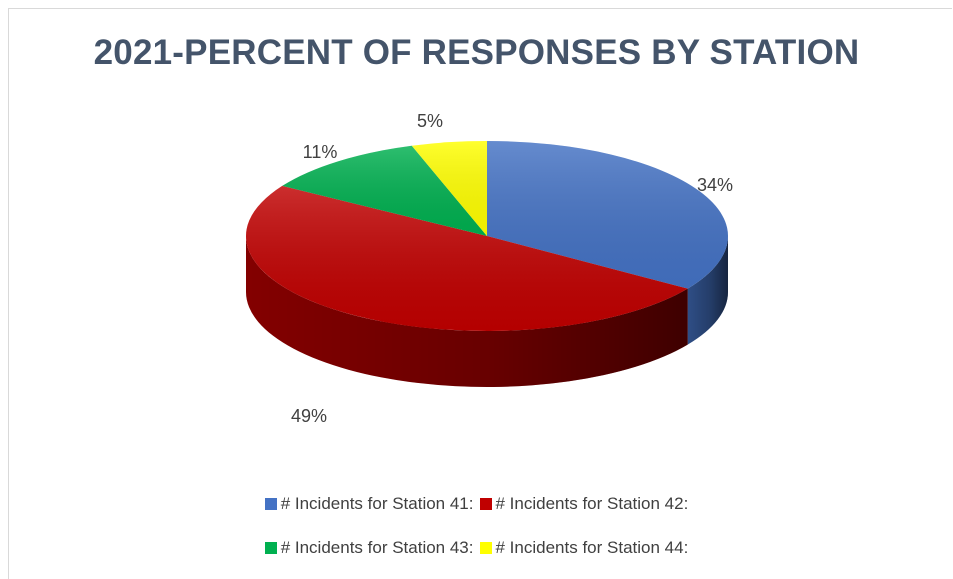 The image size is (953, 579). Describe the element at coordinates (476, 52) in the screenshot. I see `chart-title: 2021-PERCENT OF RESPONSES BY STATION` at that location.